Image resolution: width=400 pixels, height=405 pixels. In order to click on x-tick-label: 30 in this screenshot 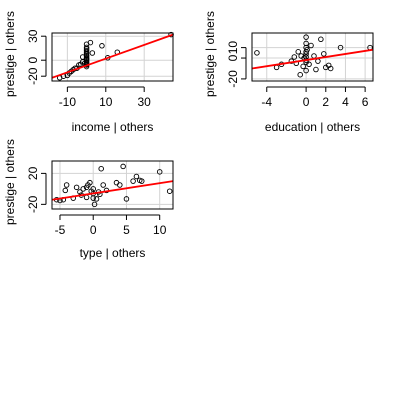, I will do `click(145, 102)`.